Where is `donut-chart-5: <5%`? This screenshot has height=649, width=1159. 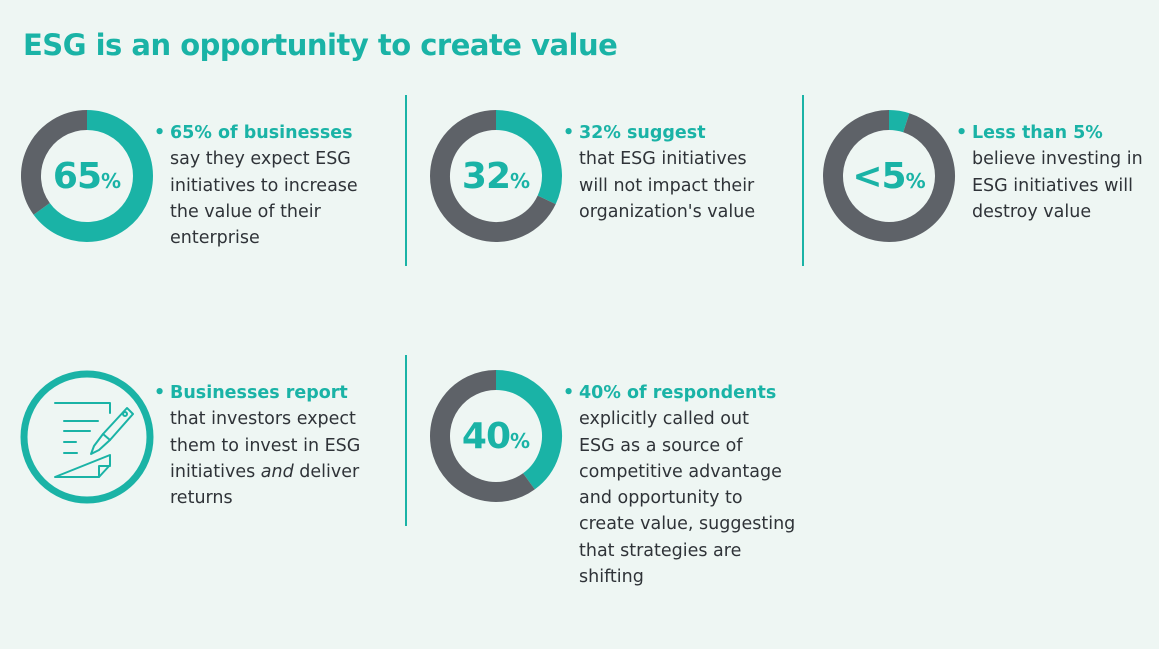
donut-chart-5: <5% is located at coordinates (889, 176).